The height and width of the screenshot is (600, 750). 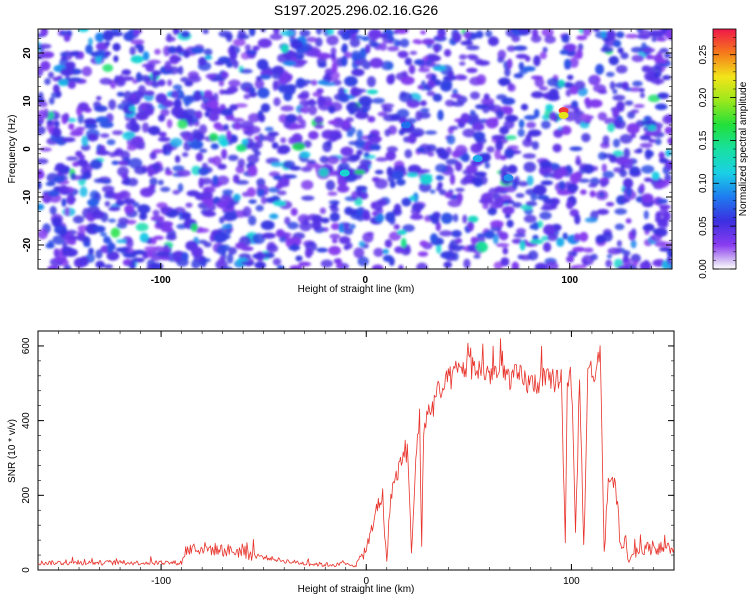 I want to click on spectrogram-xlabel: Height of straight line (km), so click(x=356, y=289).